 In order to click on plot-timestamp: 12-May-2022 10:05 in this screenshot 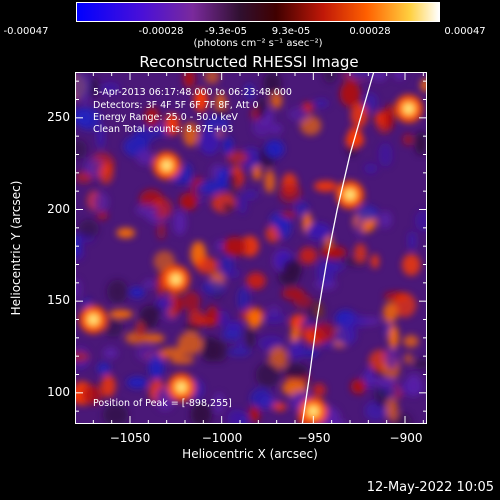, I will do `click(430, 487)`.